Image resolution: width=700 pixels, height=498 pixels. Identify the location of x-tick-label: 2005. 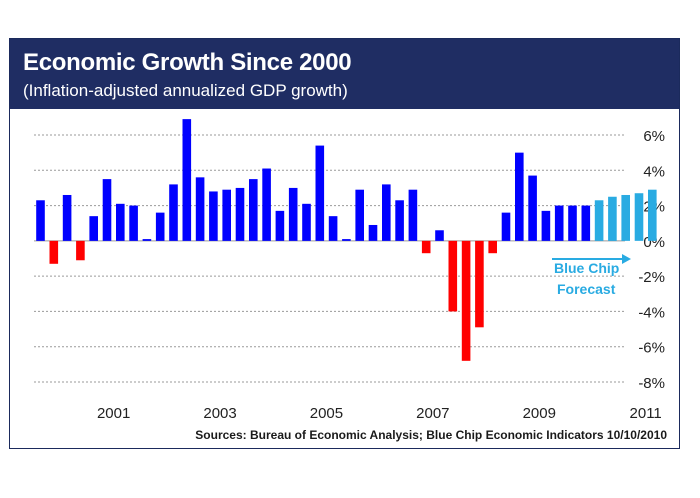
(326, 413).